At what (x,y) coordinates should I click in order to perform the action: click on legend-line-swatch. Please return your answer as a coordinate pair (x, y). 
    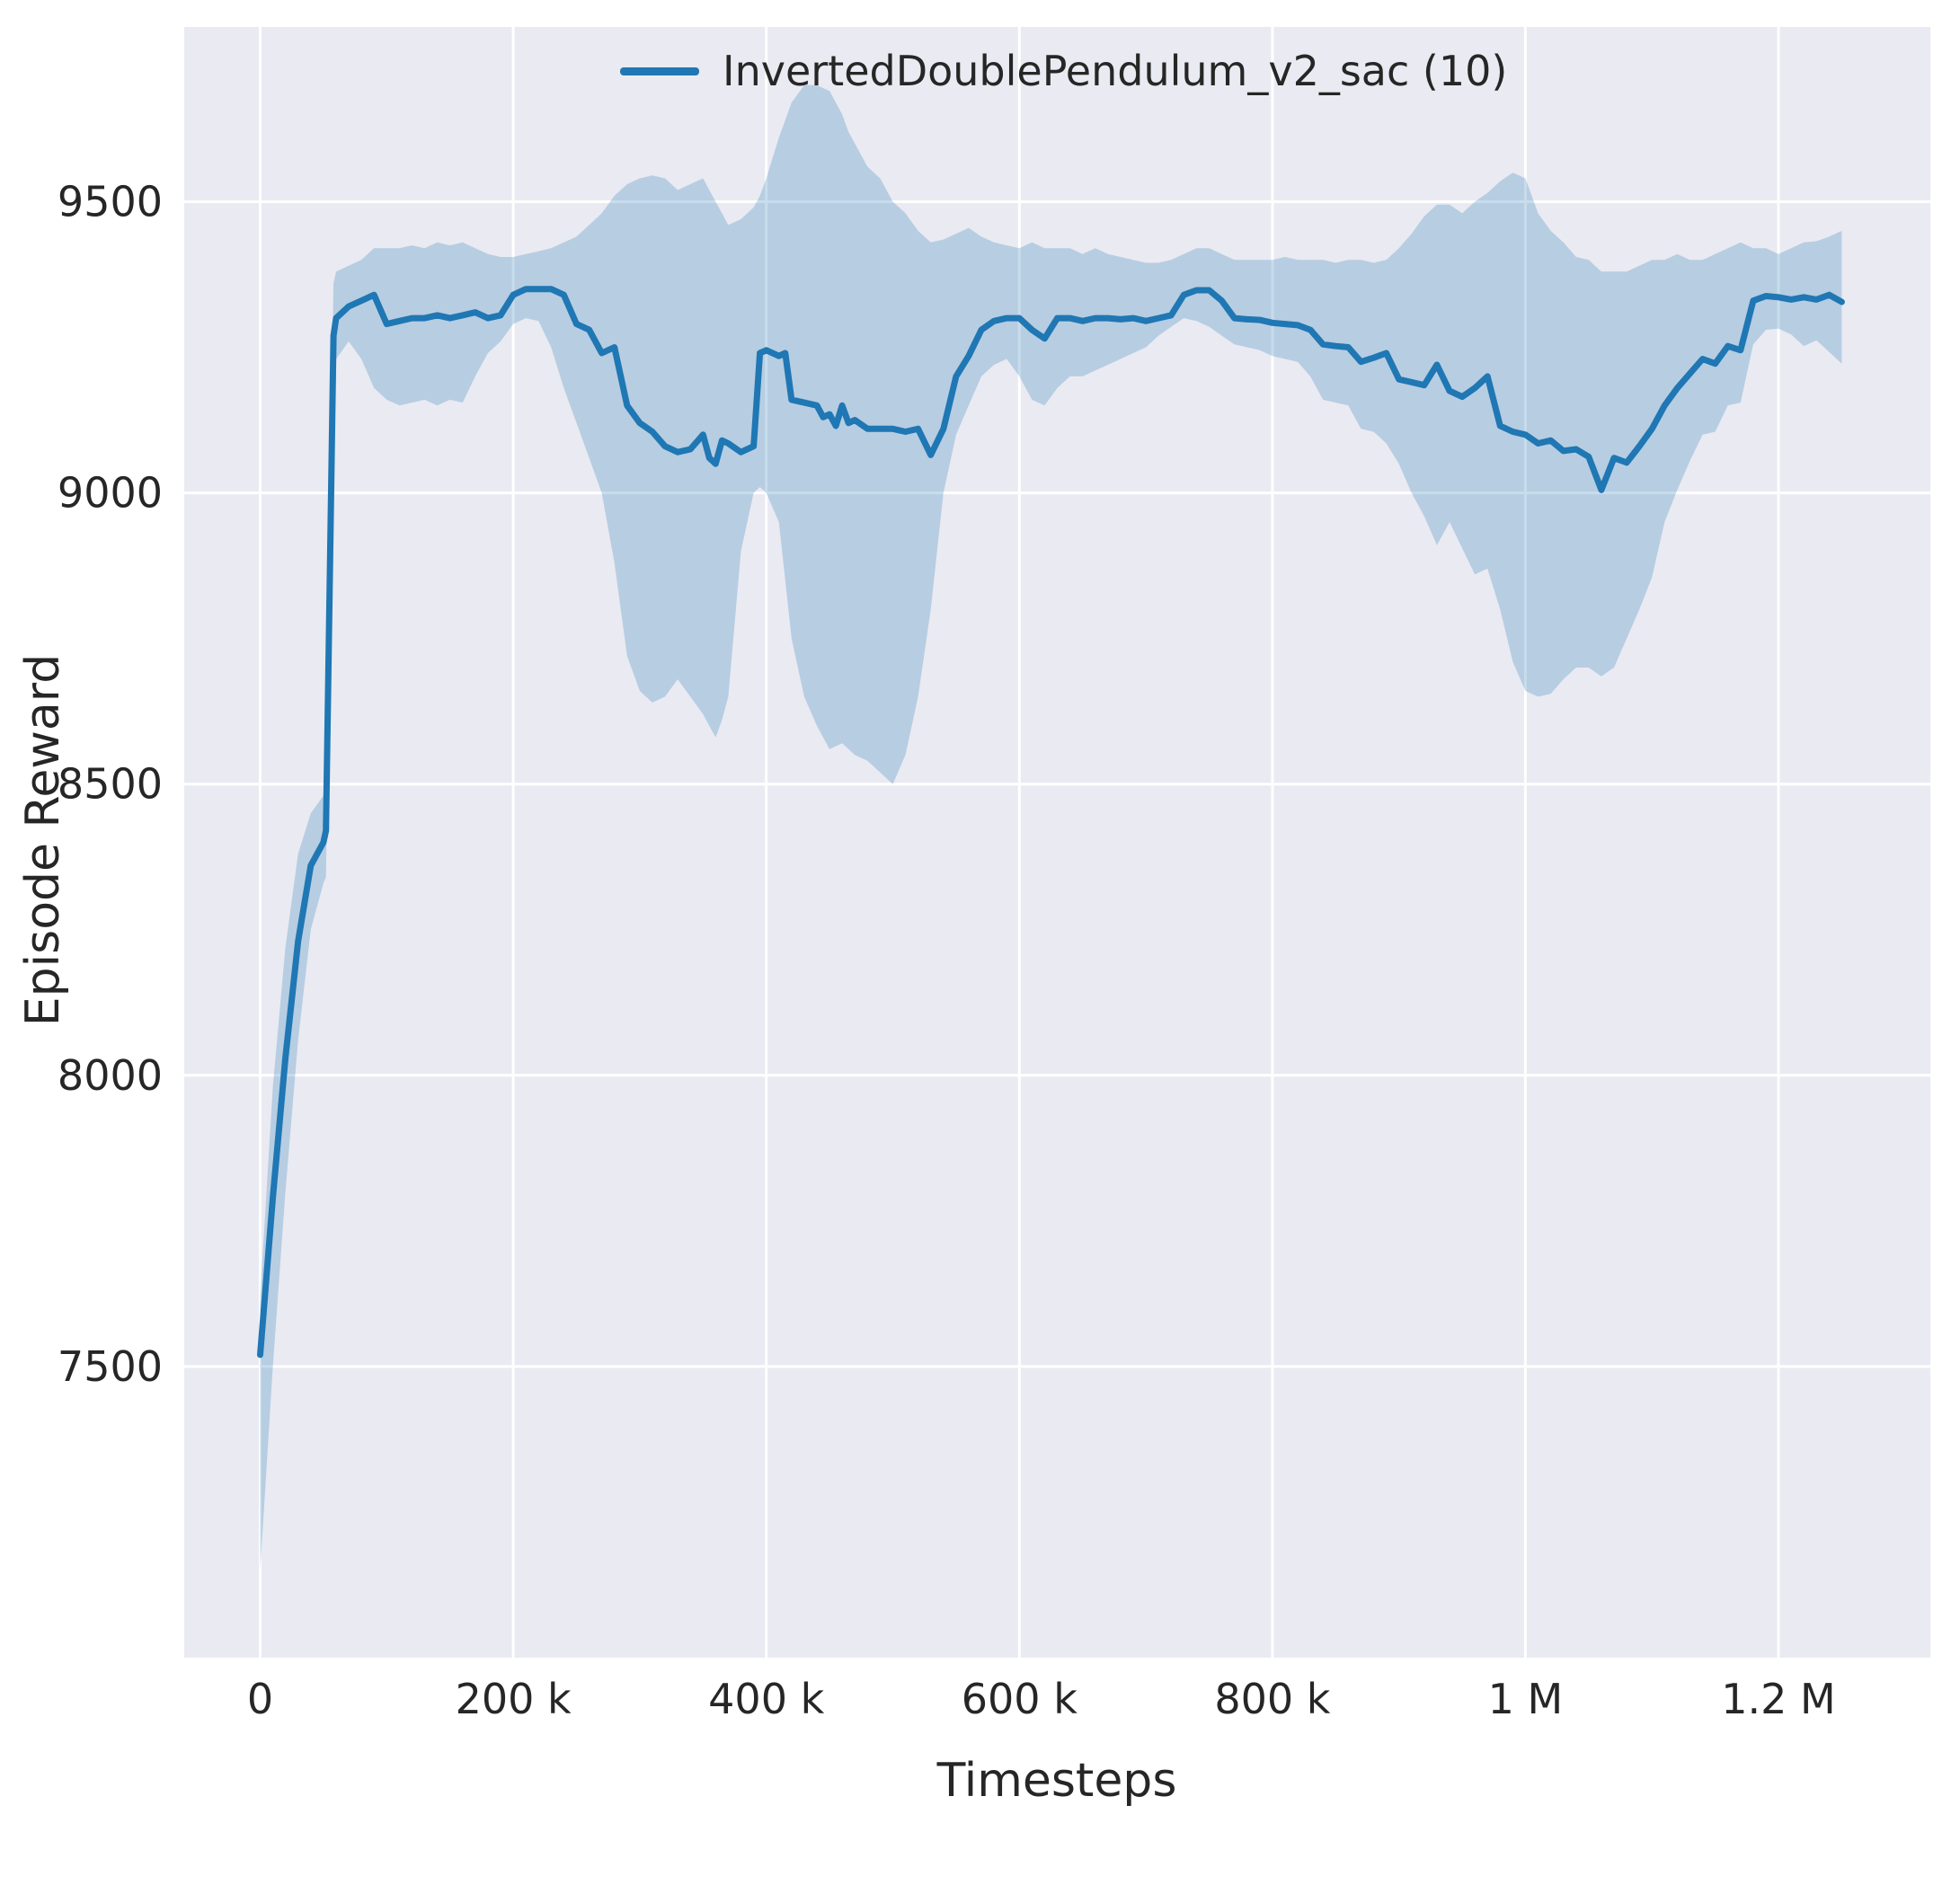
    Looking at the image, I should click on (659, 70).